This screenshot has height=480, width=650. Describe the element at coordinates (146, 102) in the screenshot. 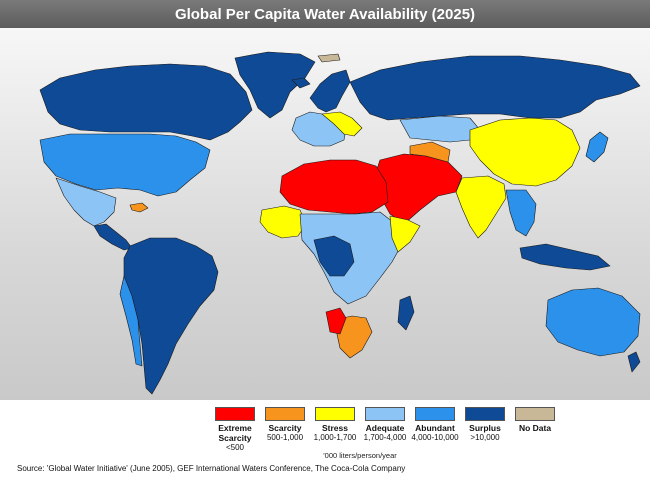

I see `canada-region` at that location.